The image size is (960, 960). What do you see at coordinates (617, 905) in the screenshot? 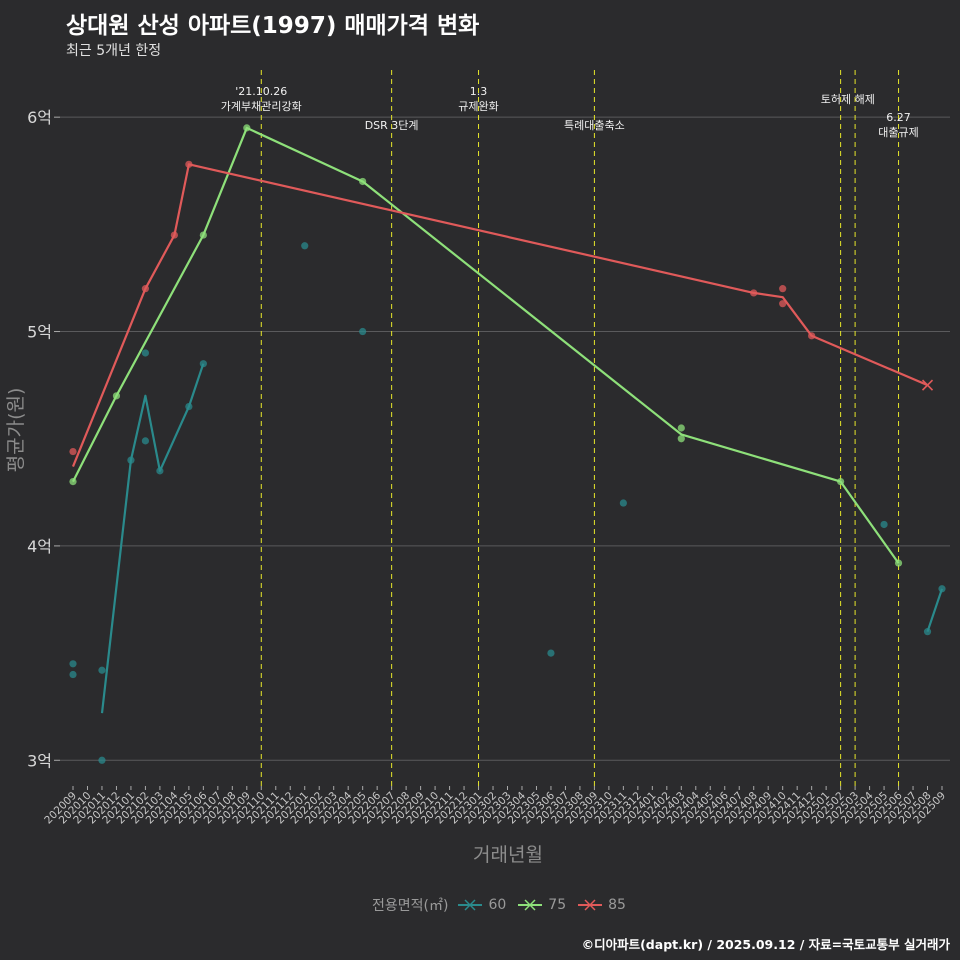
I see `legend-label-85: 85` at bounding box center [617, 905].